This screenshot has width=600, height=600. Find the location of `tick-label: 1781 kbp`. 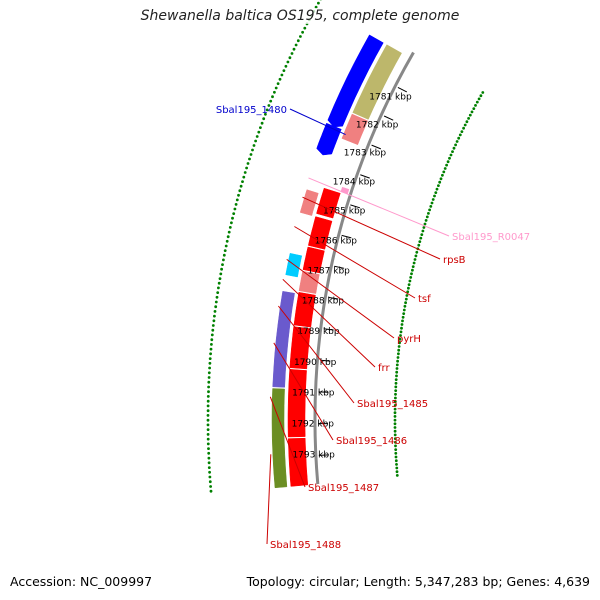

tick-label: 1781 kbp is located at coordinates (390, 98).